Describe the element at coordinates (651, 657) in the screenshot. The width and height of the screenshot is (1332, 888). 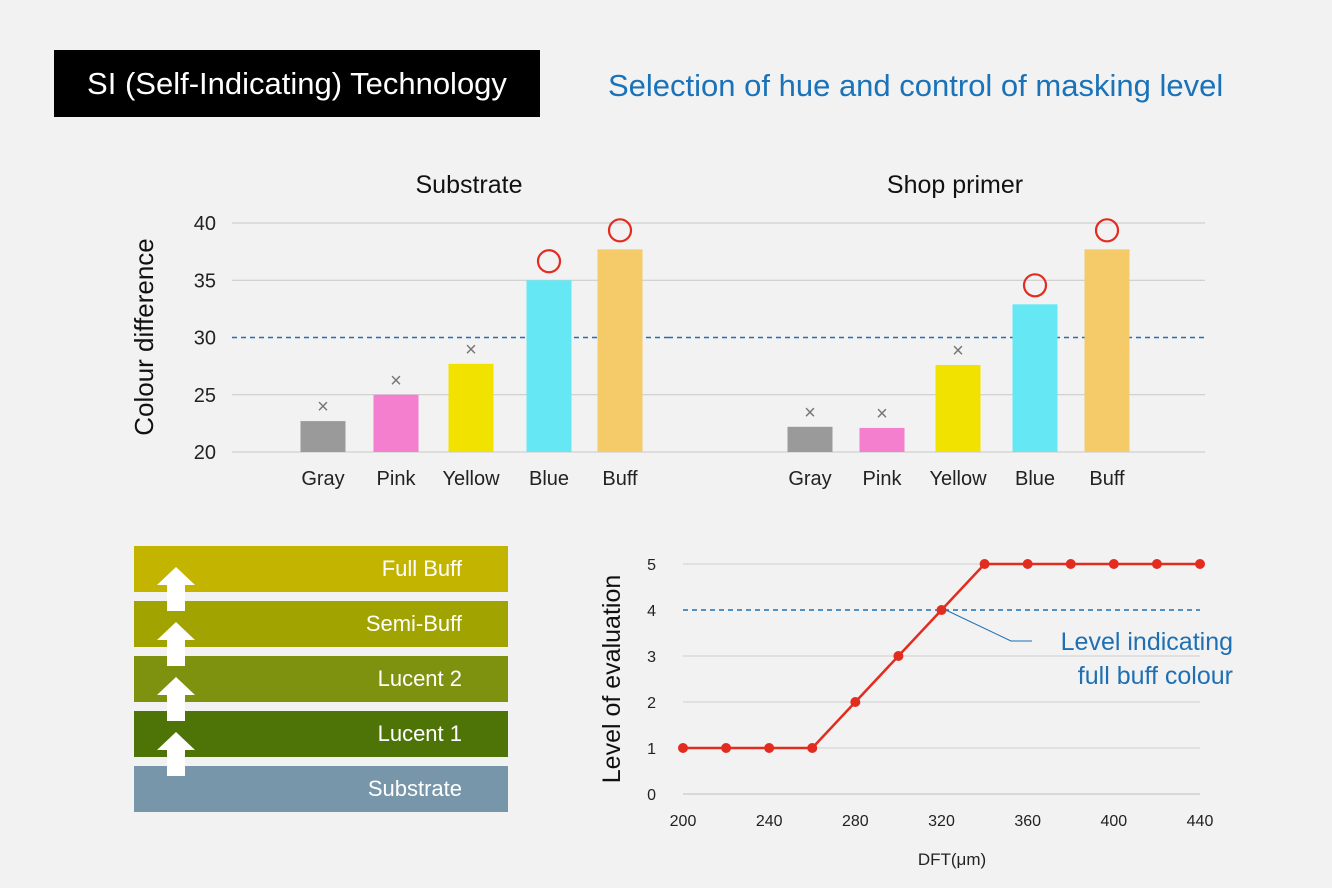
I see `y-tick-label: 3` at that location.